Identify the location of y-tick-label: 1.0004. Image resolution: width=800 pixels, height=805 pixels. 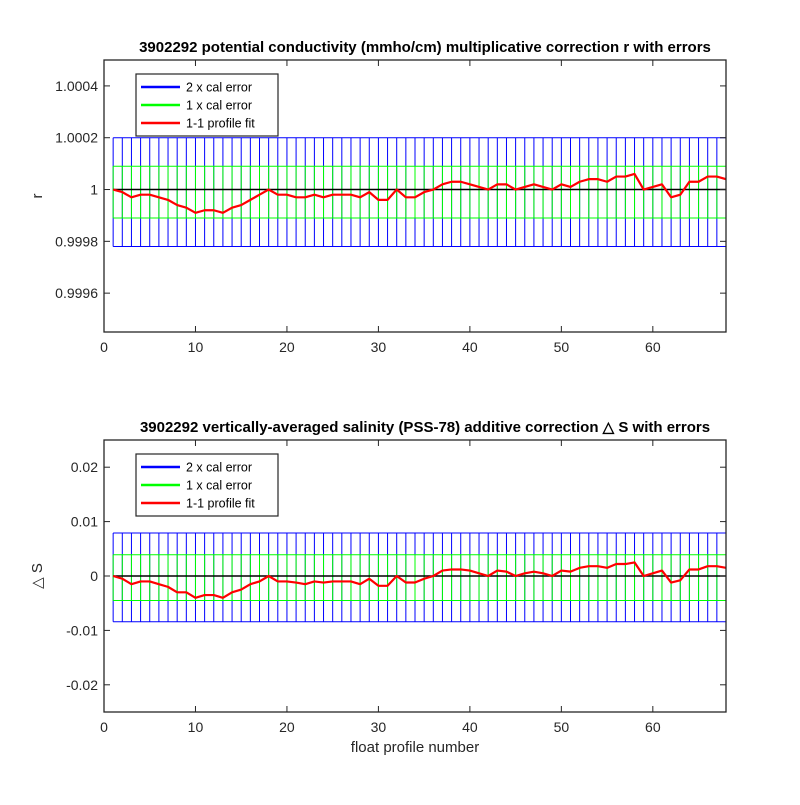
(76, 86).